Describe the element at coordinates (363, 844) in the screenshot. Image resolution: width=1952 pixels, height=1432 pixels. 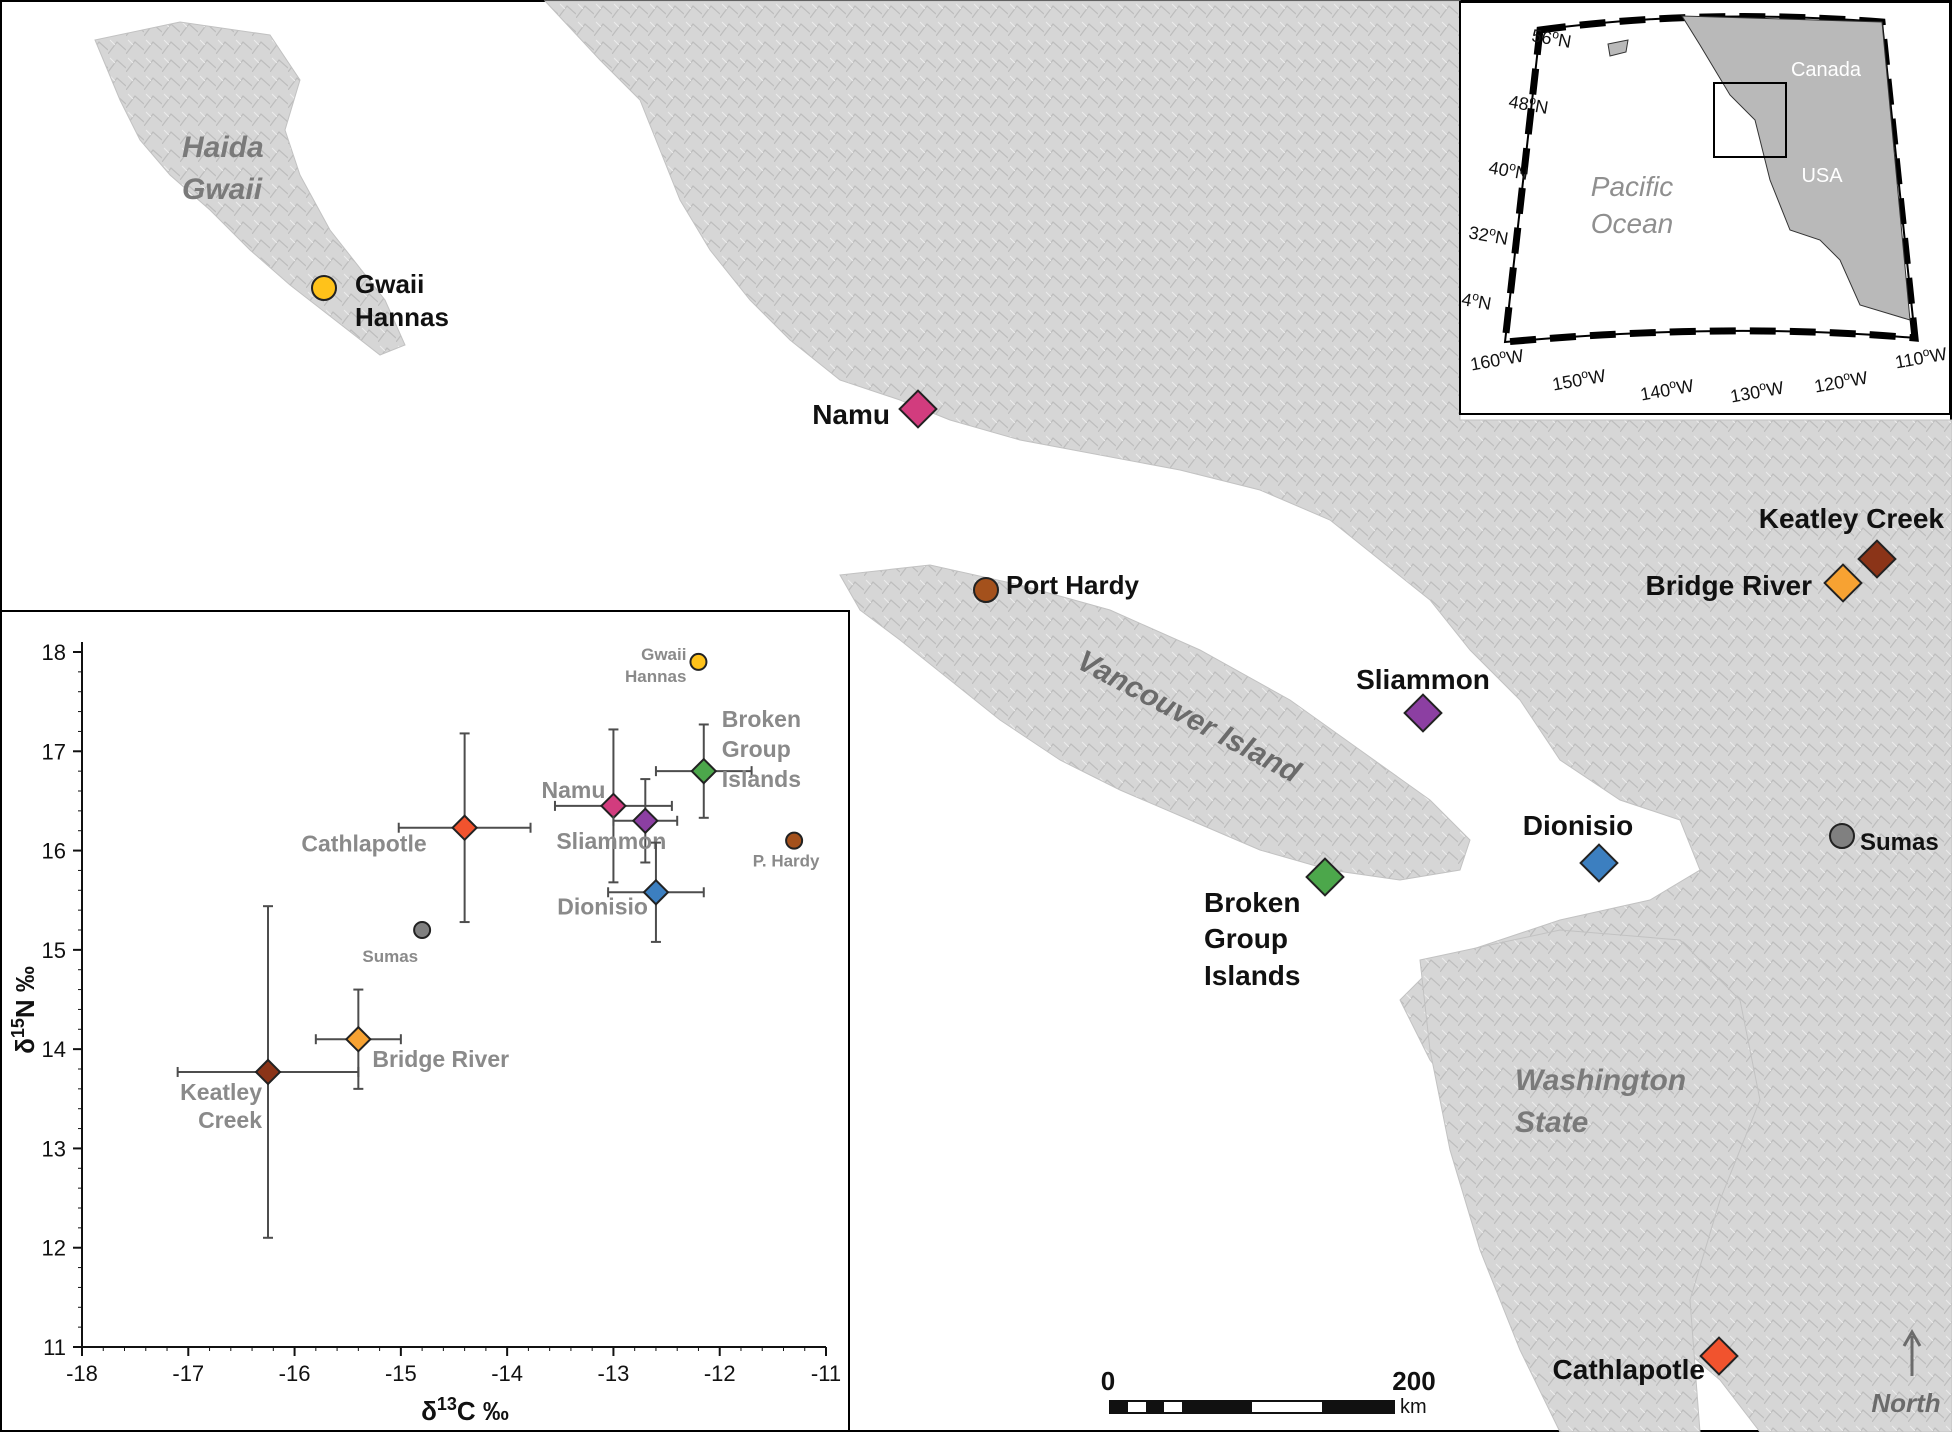
I see `point-label: Cathlapotle` at that location.